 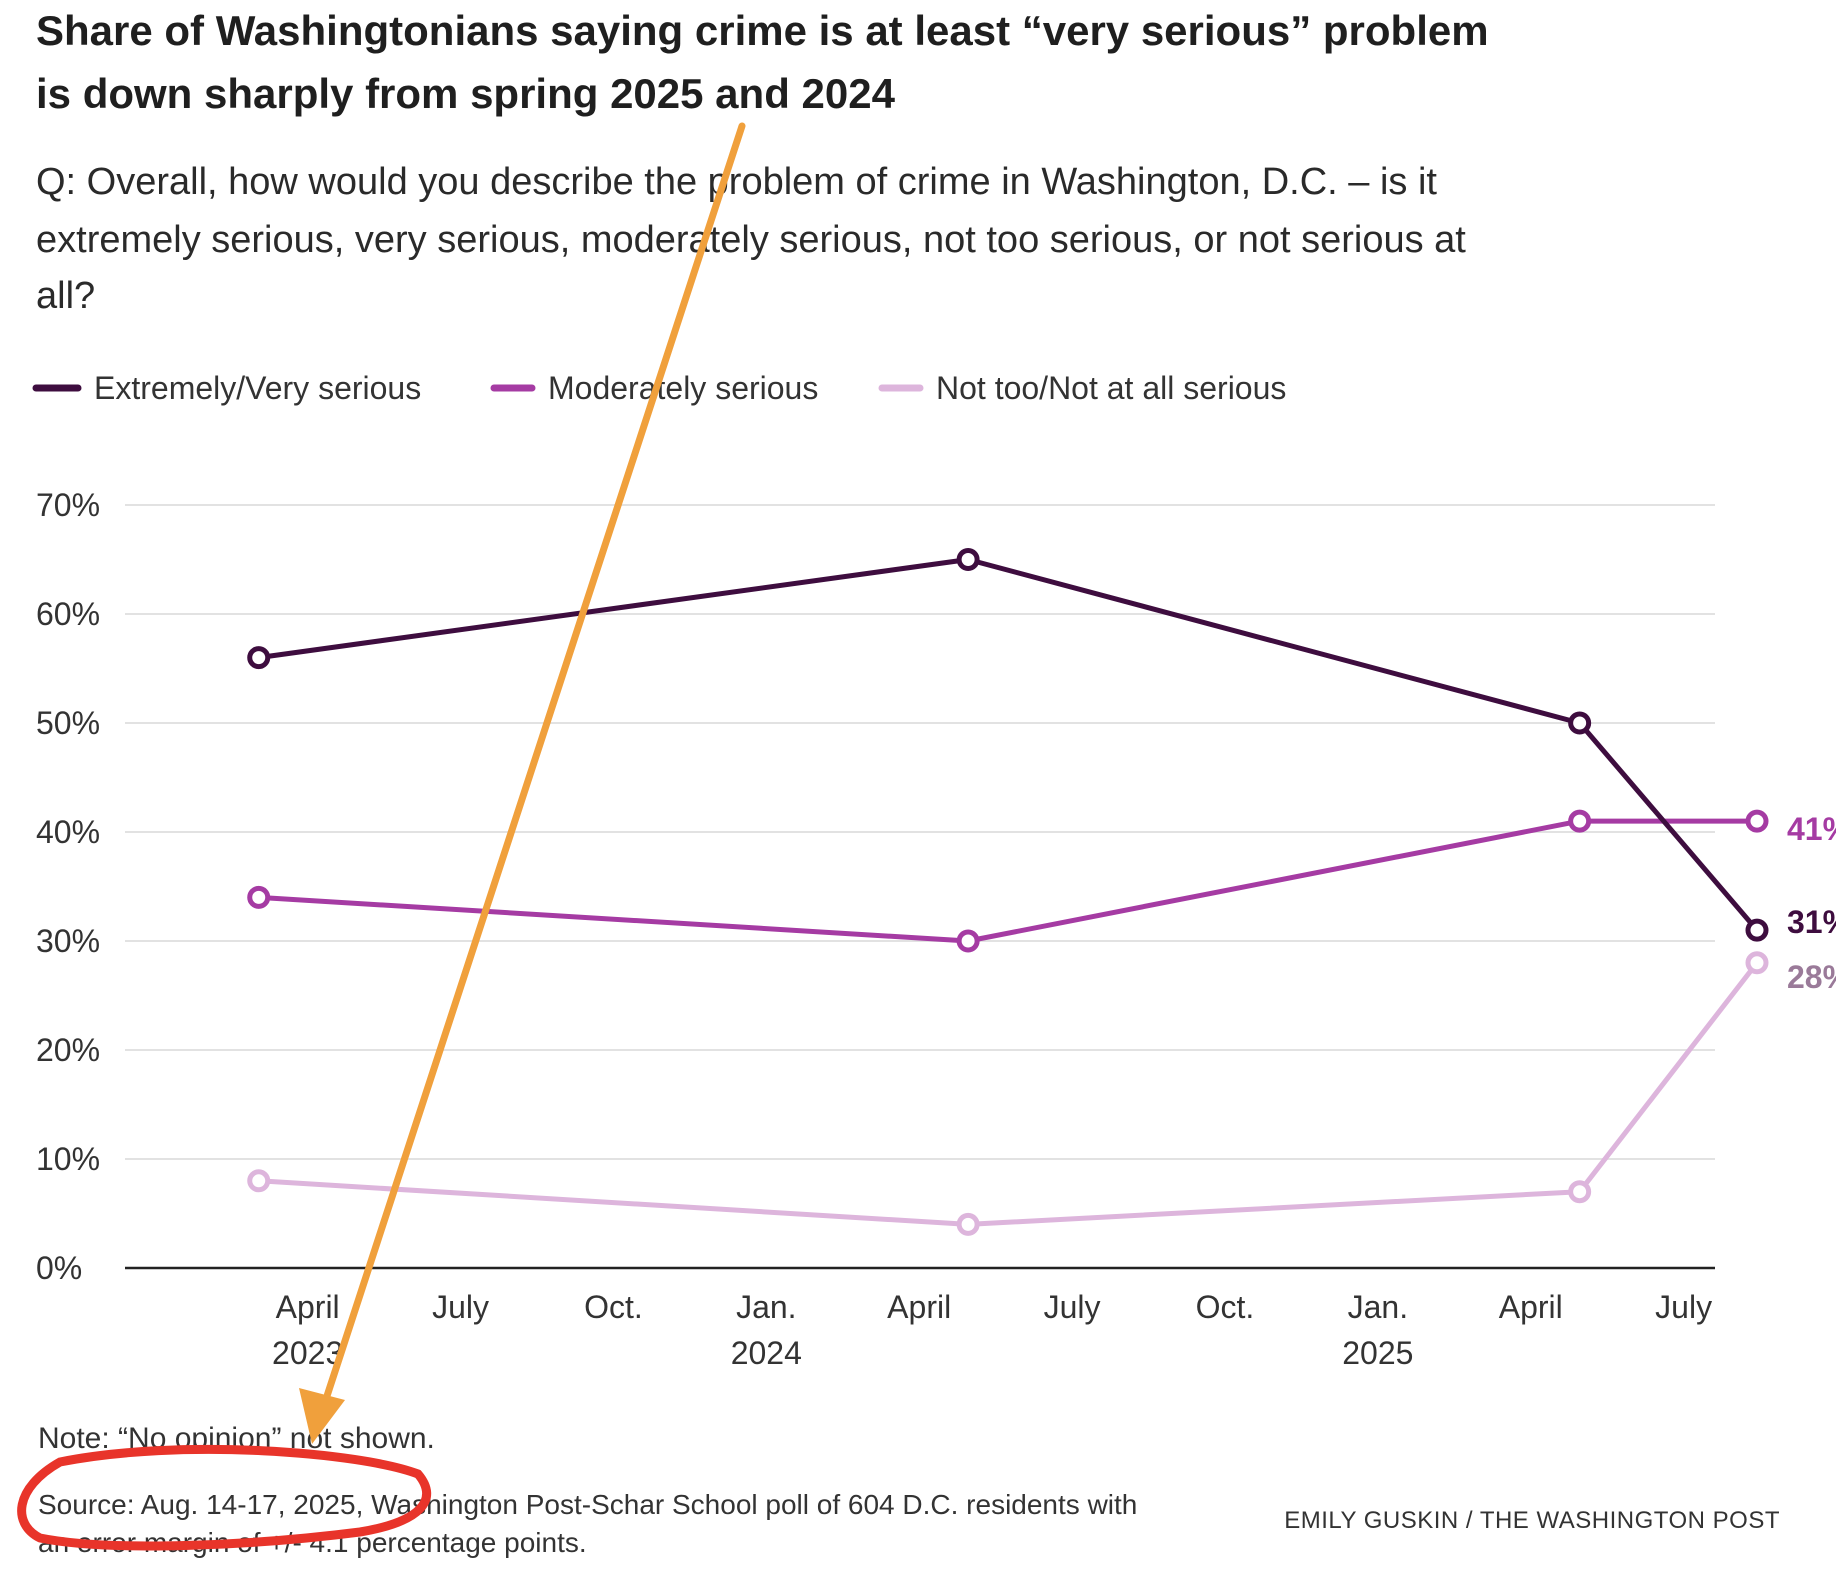 I want to click on y-tick-label-20: 20%, so click(x=68, y=1050).